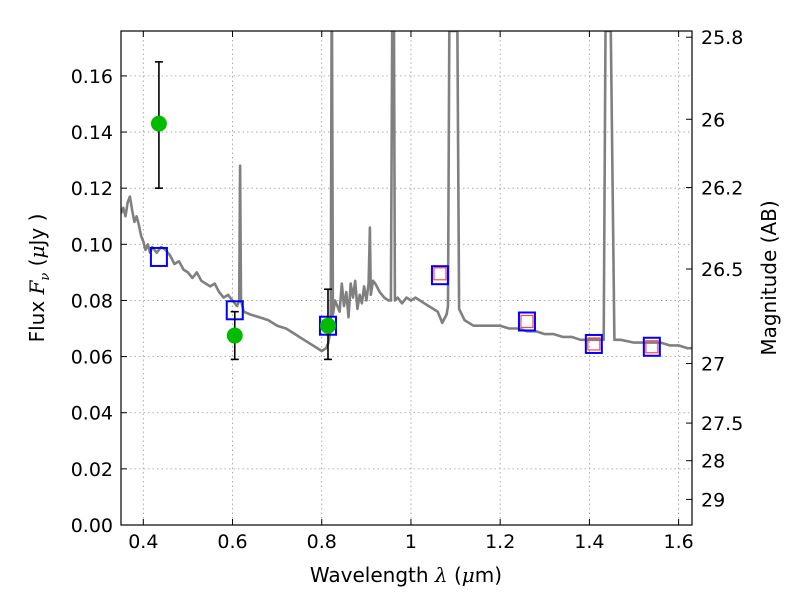 This screenshot has width=800, height=600. What do you see at coordinates (722, 189) in the screenshot?
I see `y2-tick-label: 26.2` at bounding box center [722, 189].